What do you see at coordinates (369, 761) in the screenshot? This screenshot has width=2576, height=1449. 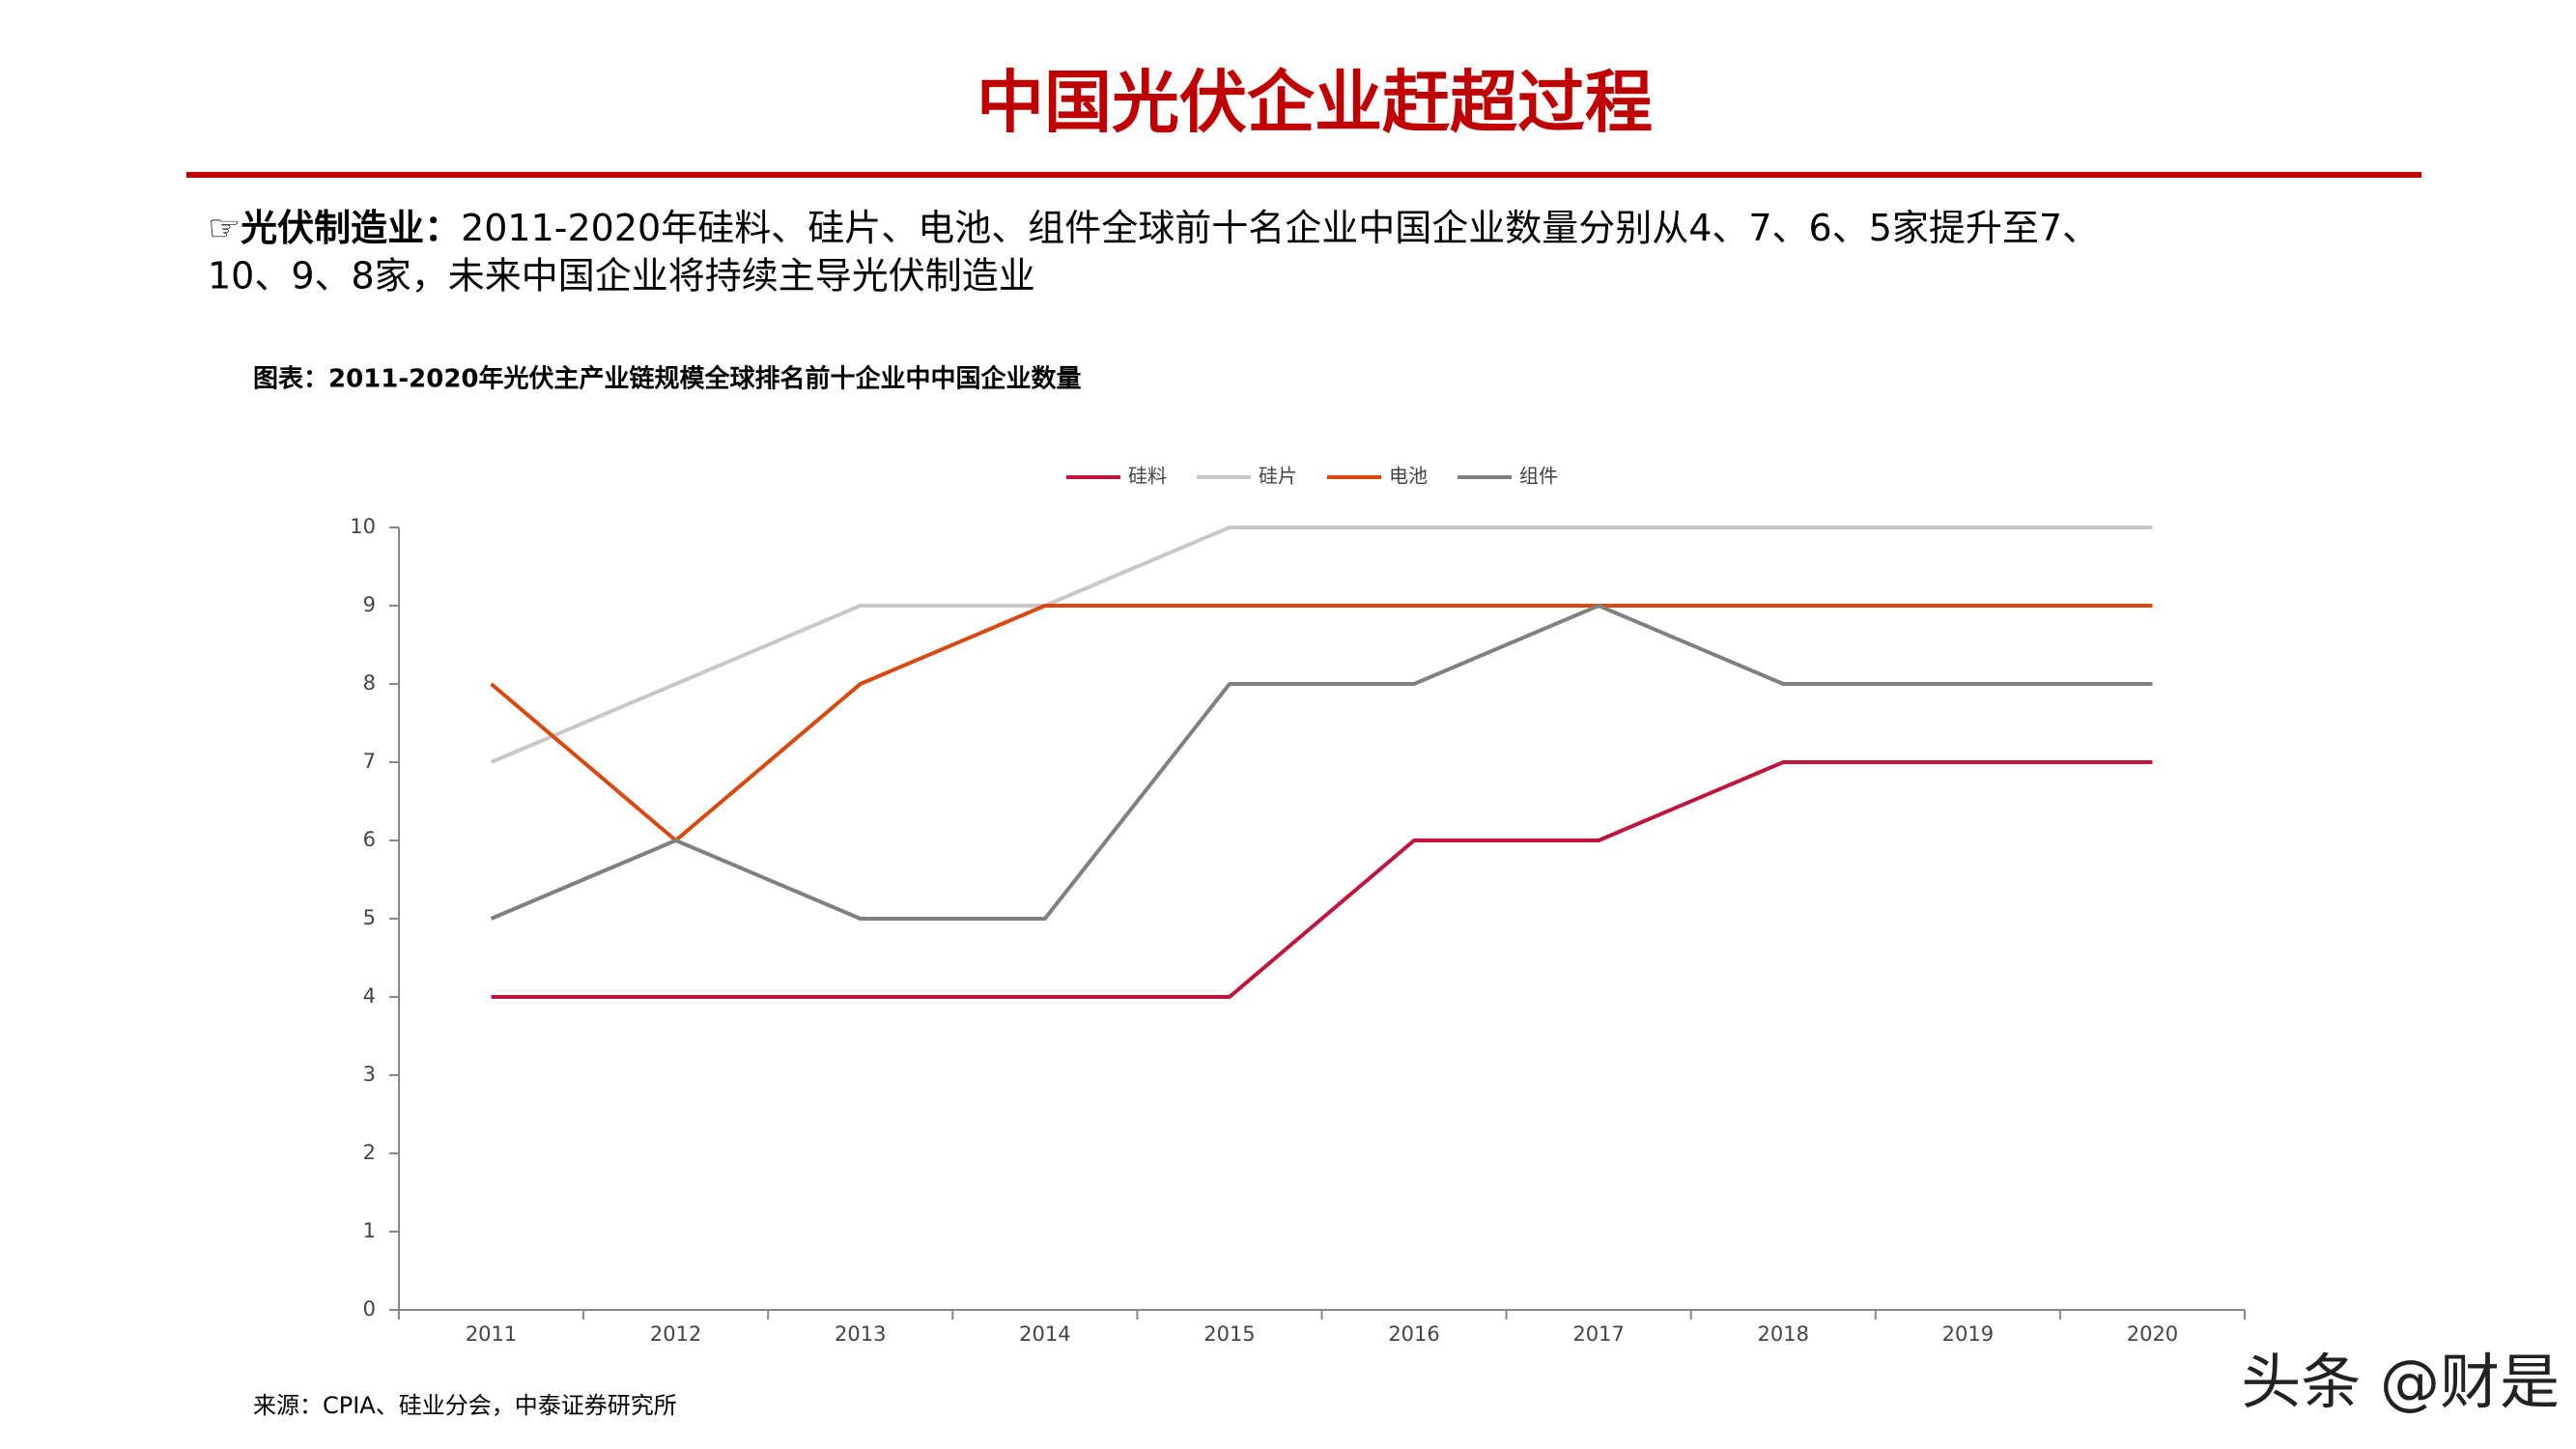 I see `y-tick-label: 7` at bounding box center [369, 761].